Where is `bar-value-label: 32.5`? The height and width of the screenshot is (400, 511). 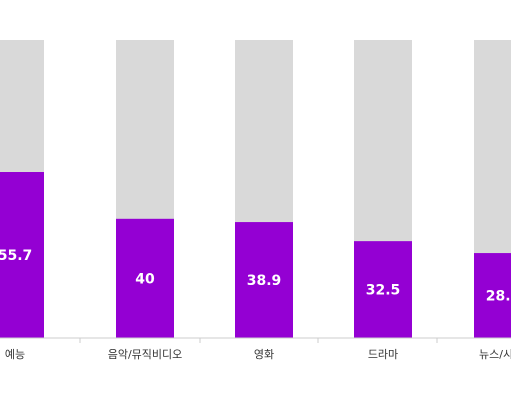
bar-value-label: 32.5 is located at coordinates (383, 291).